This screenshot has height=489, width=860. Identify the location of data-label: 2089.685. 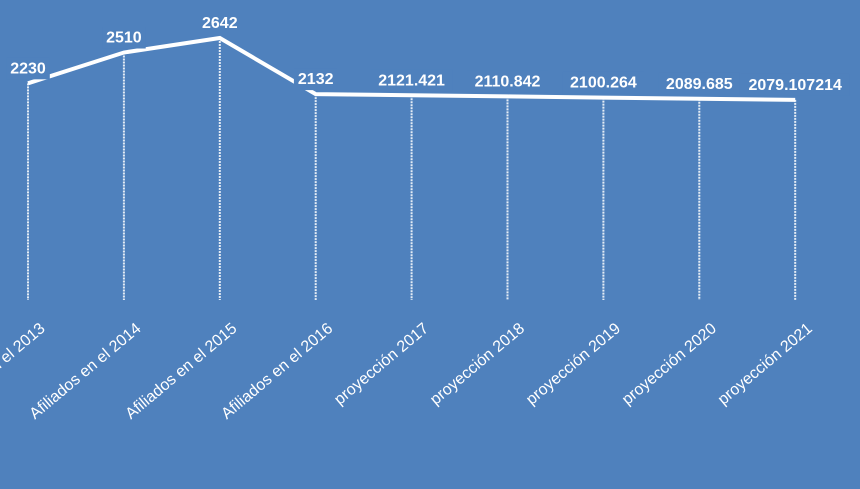
(699, 84).